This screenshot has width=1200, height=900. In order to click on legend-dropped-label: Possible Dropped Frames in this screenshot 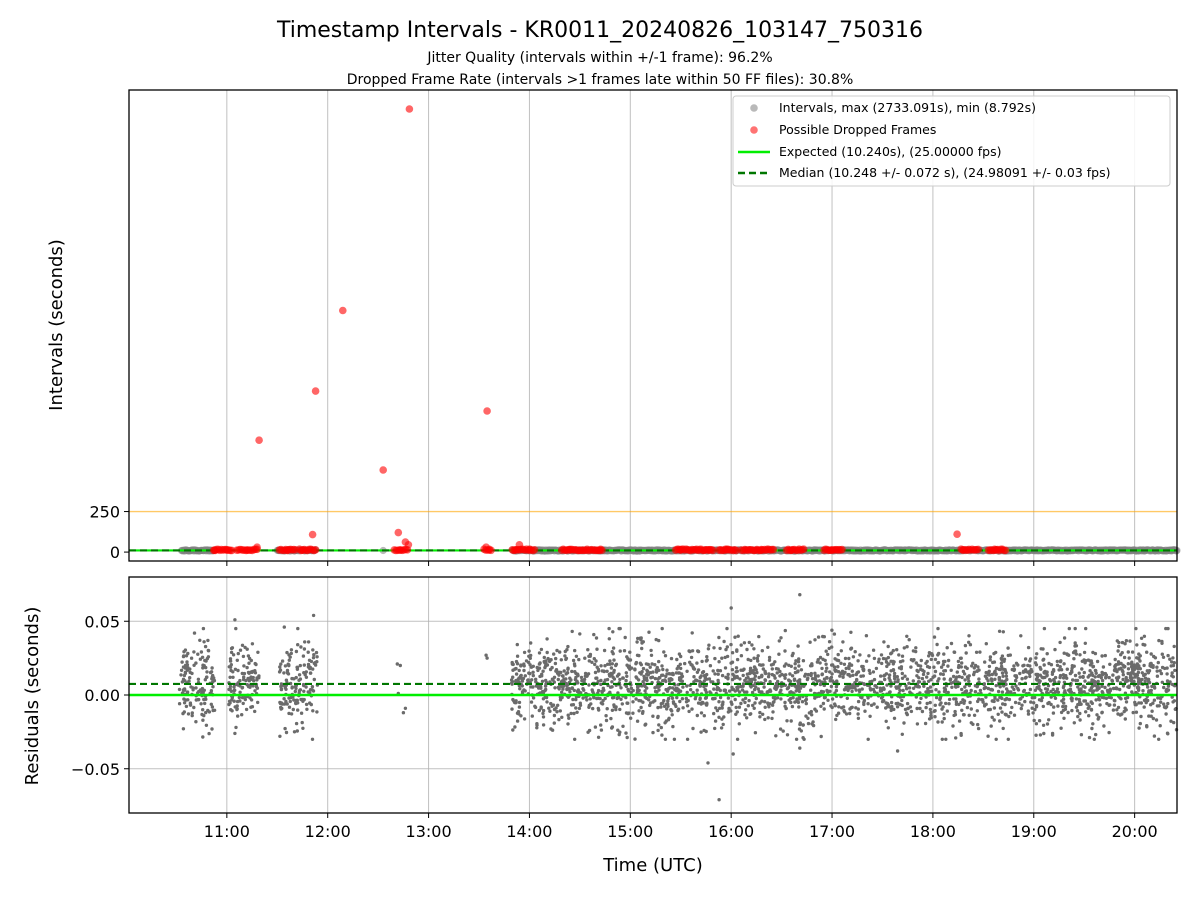, I will do `click(857, 129)`.